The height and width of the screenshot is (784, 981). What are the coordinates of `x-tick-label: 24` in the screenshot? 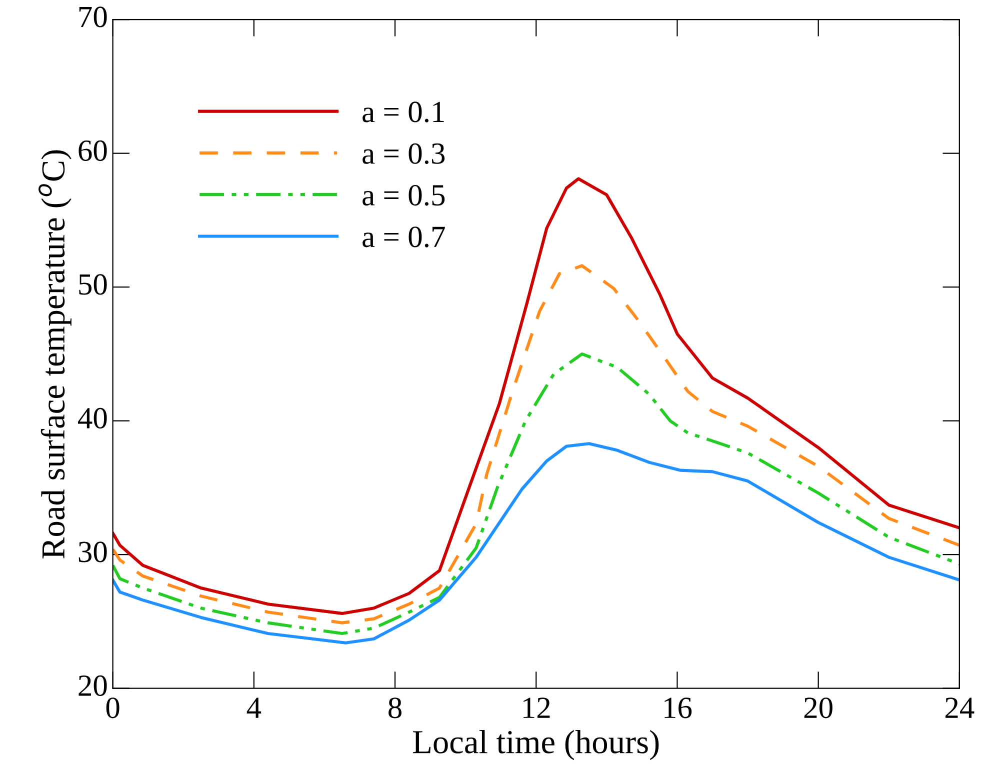 It's located at (959, 708).